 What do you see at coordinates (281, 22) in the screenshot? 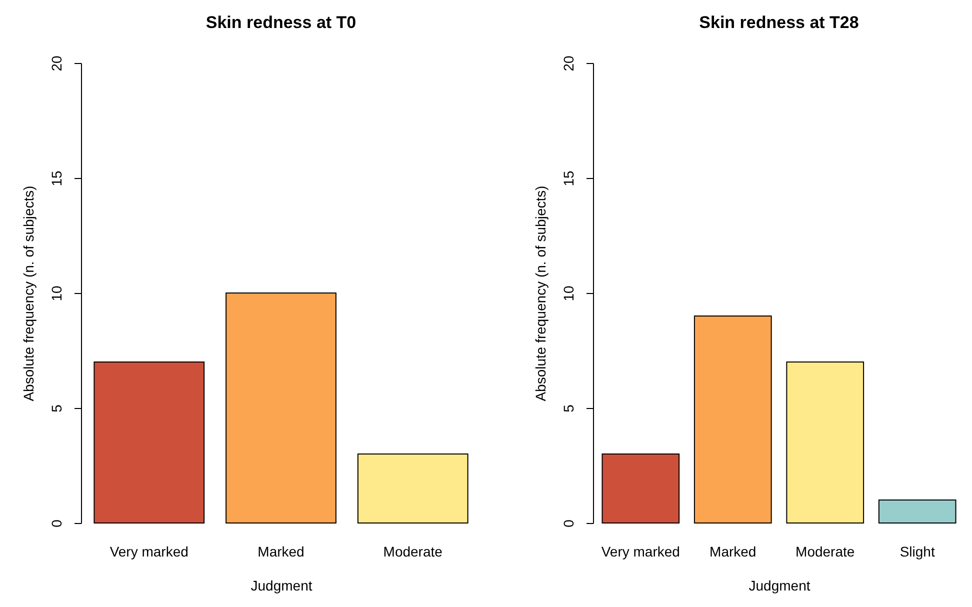
I see `chart-title: Skin redness at T0` at bounding box center [281, 22].